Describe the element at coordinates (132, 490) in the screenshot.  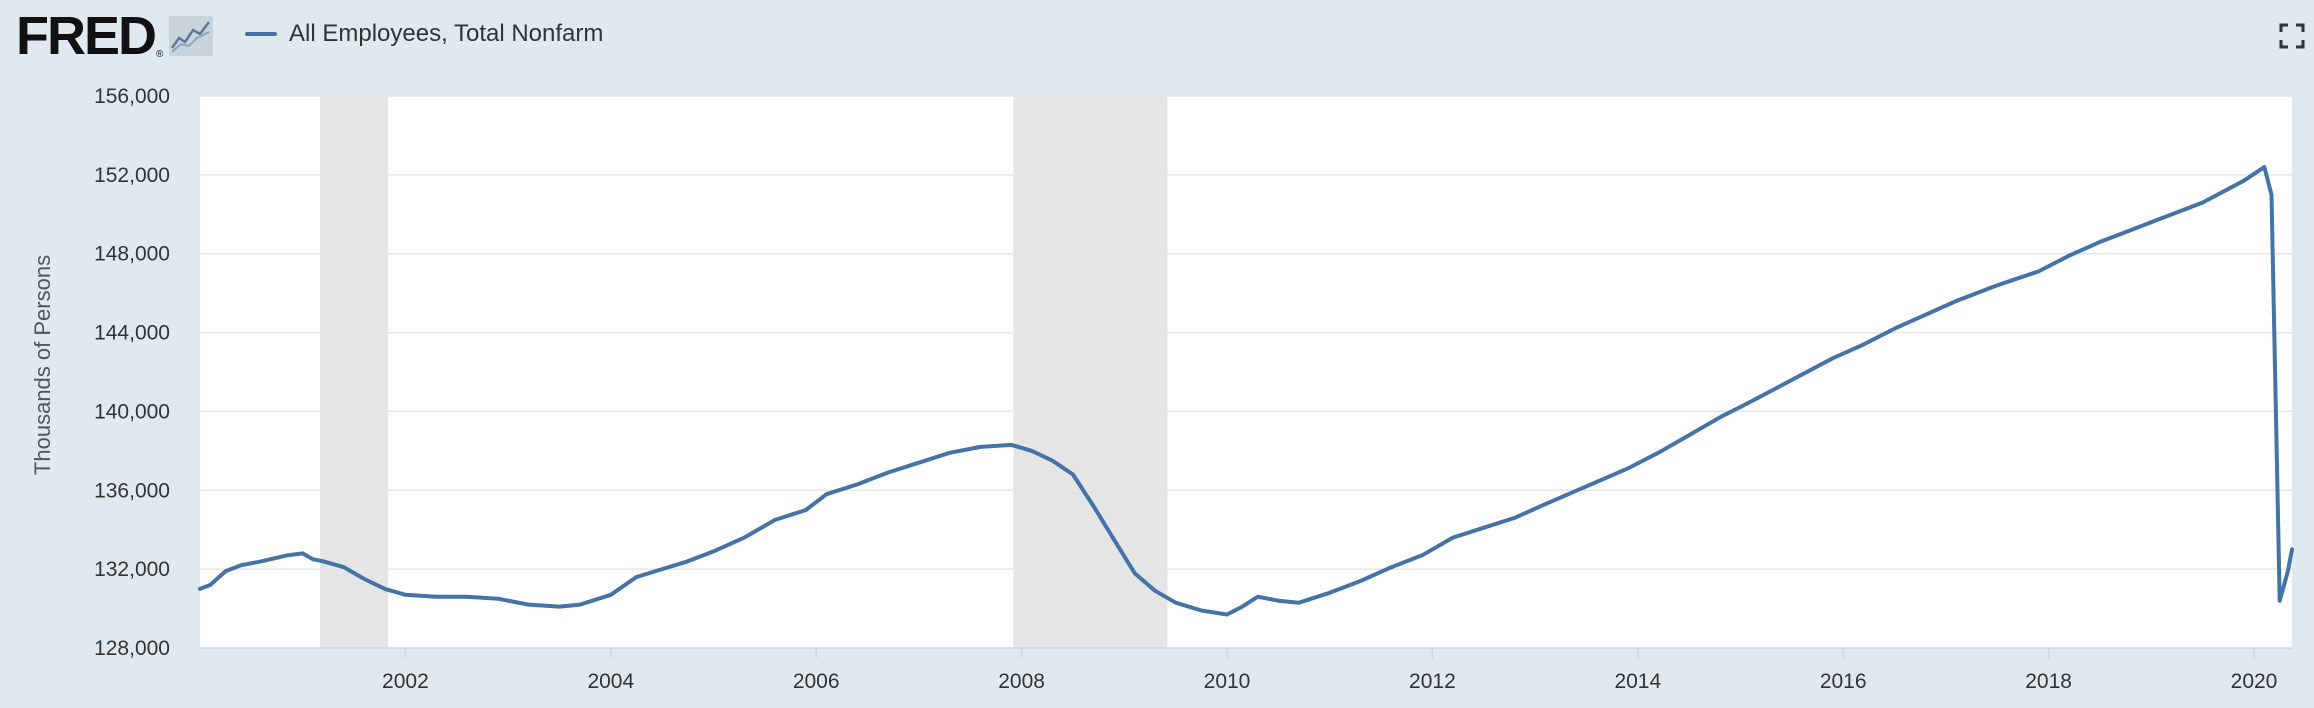
I see `y-tick-label: 136,000` at that location.